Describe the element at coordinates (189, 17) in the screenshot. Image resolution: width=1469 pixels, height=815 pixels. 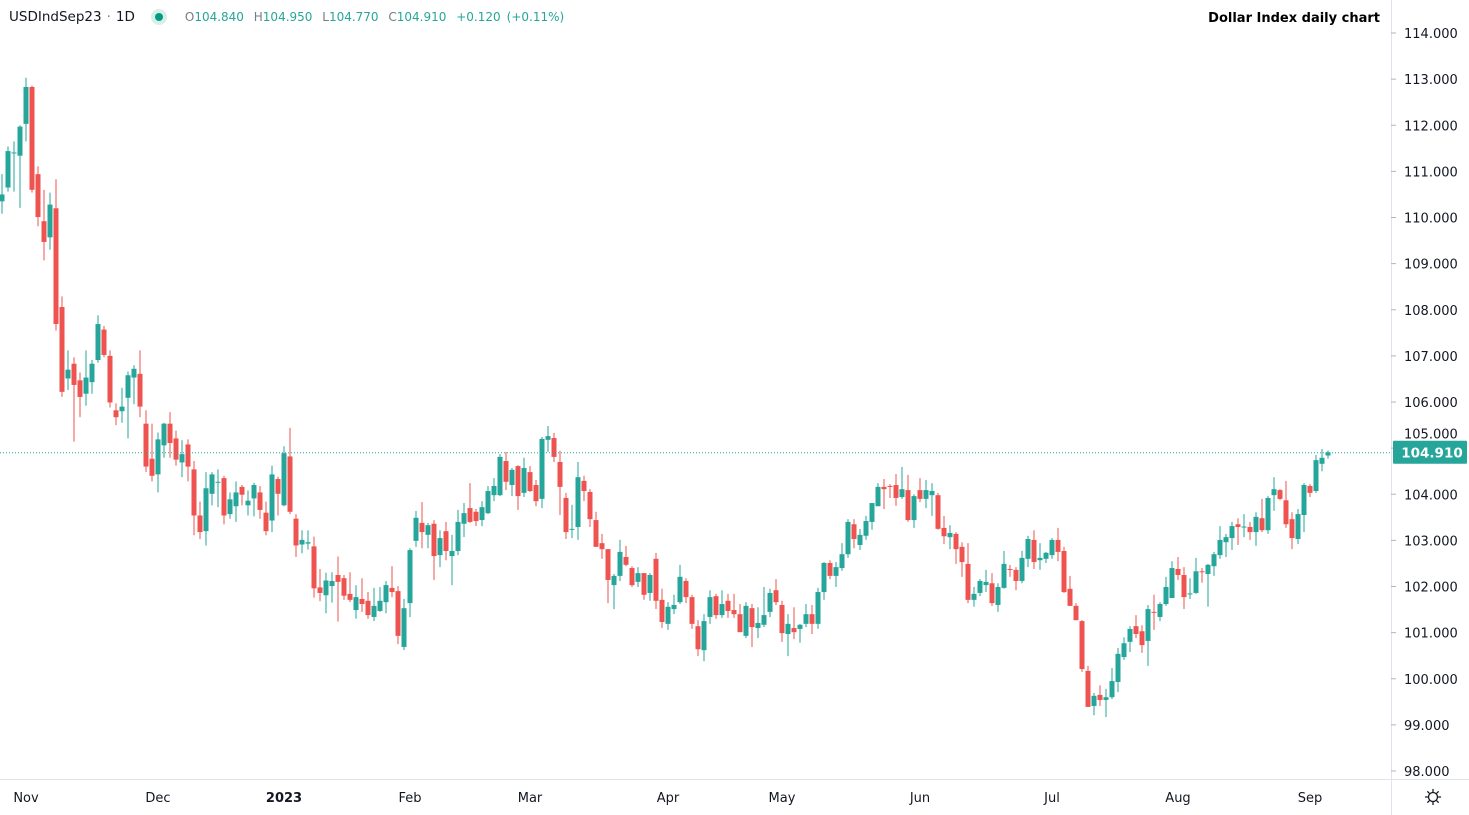
I see `open-label: O` at that location.